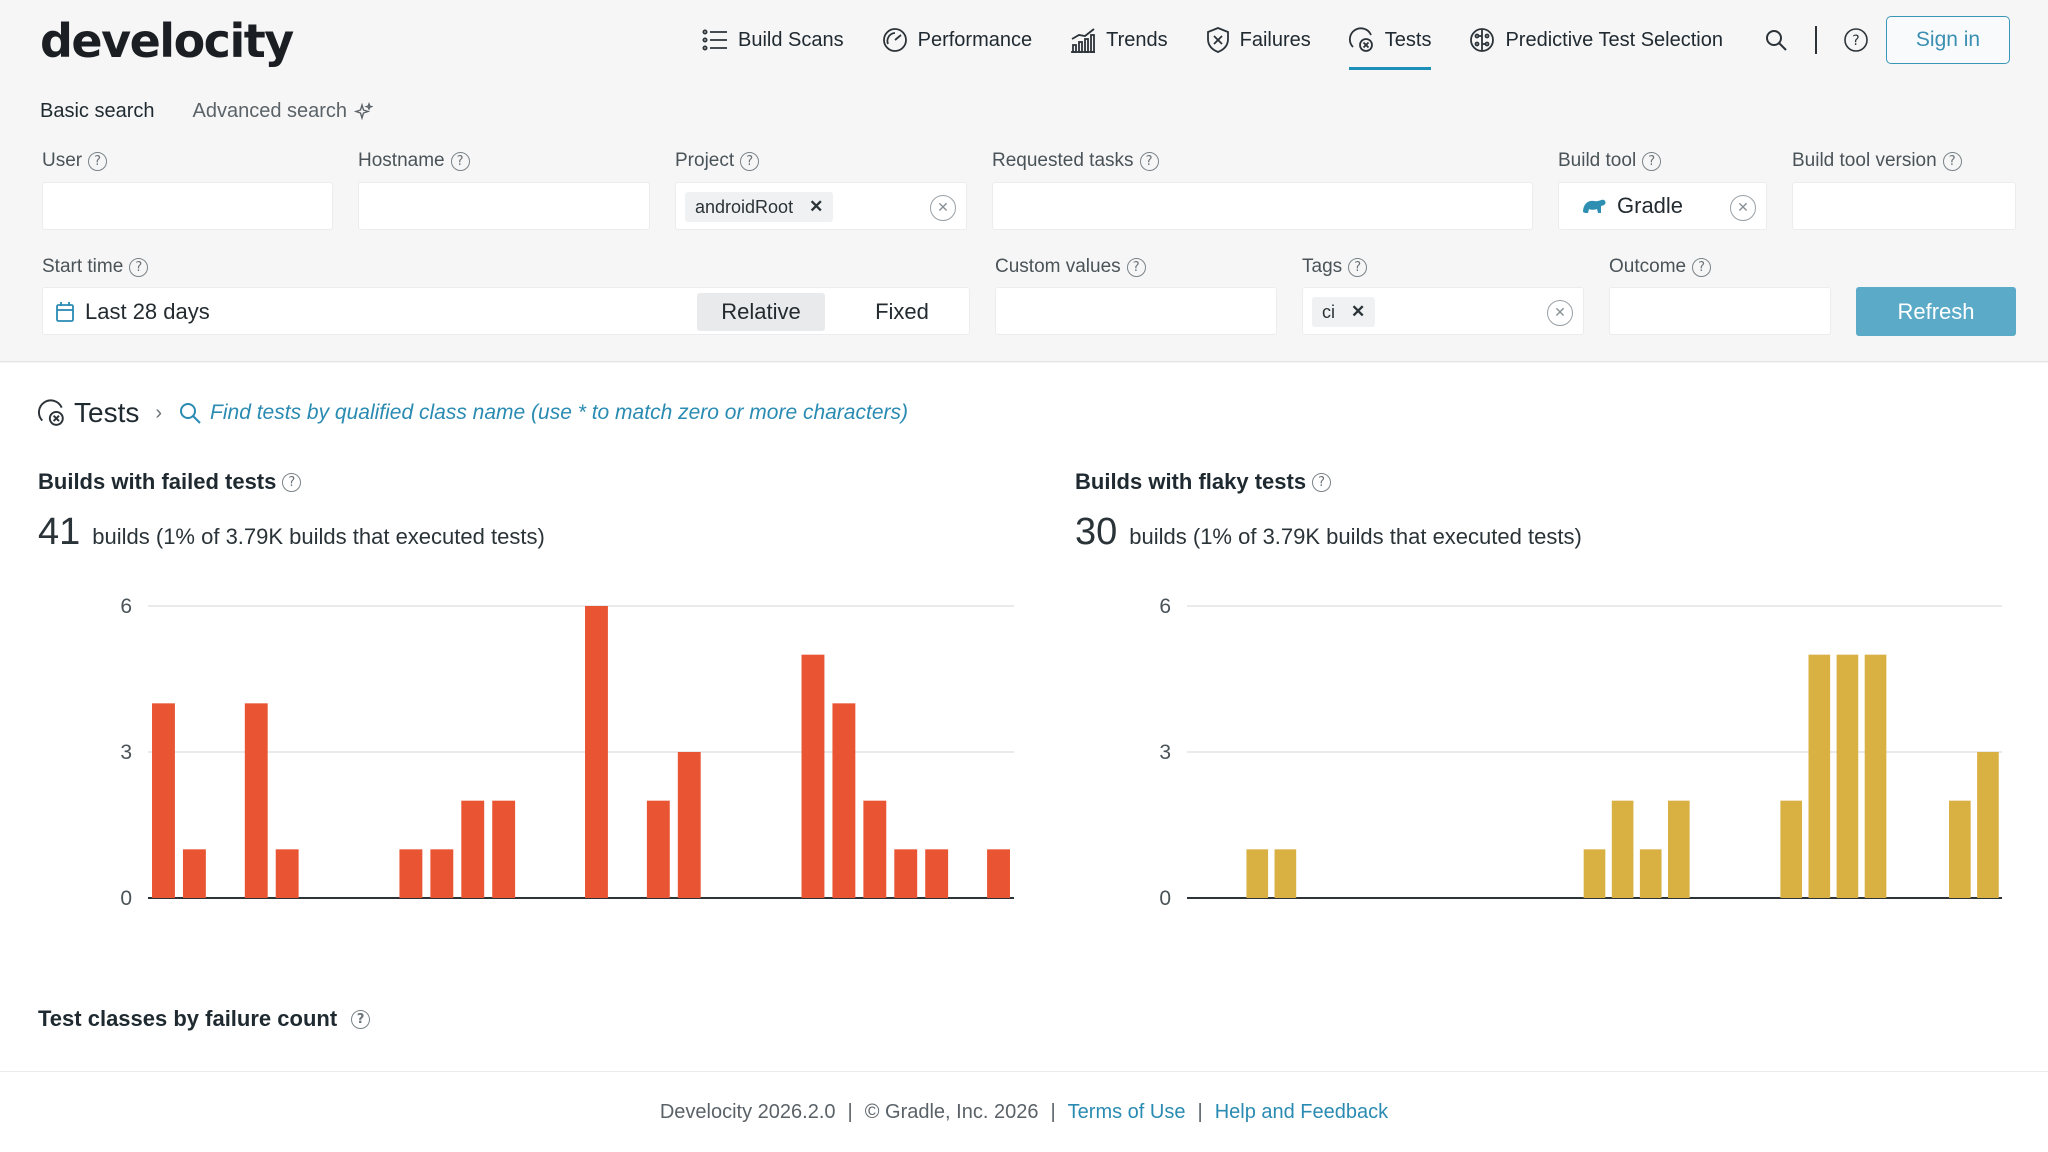 The height and width of the screenshot is (1152, 2048). Describe the element at coordinates (59, 532) in the screenshot. I see `failed-count: 41` at that location.